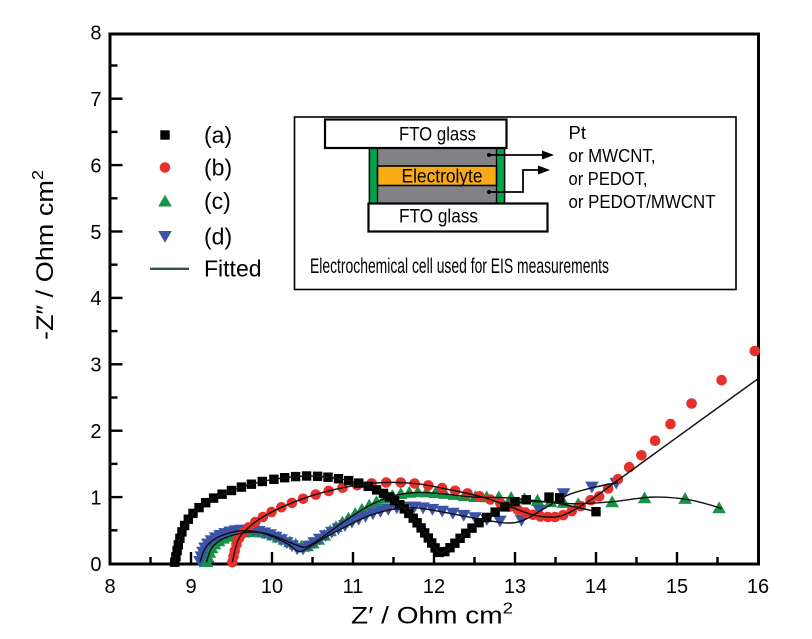 The height and width of the screenshot is (639, 812). Describe the element at coordinates (95, 100) in the screenshot. I see `svg-text: 7` at that location.